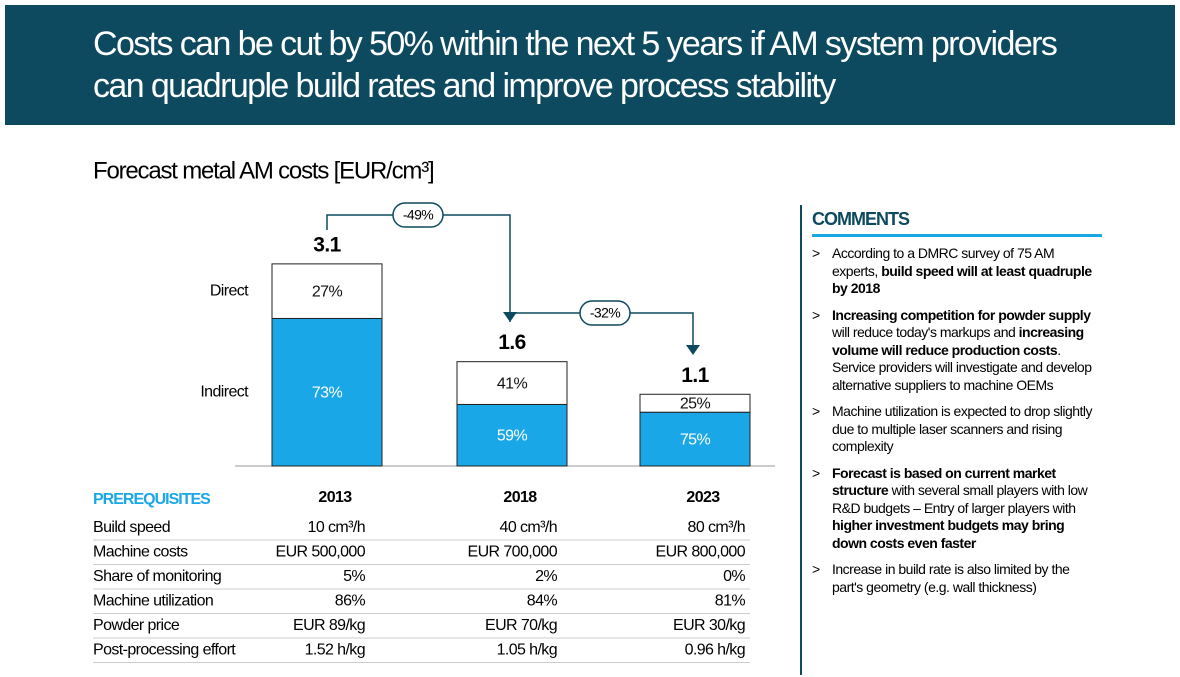 The image size is (1180, 677). I want to click on table-value: 0.96 h/kg, so click(715, 650).